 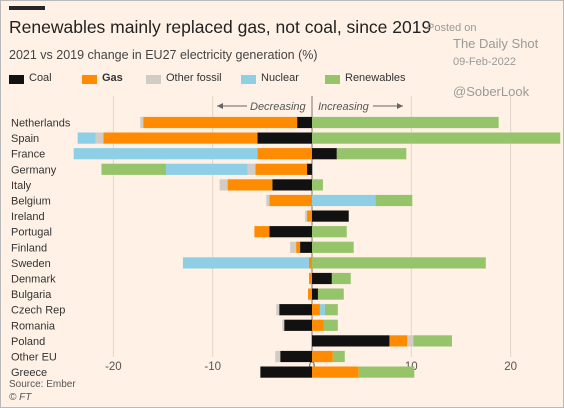 I want to click on category-label: Czech Rep, so click(x=38, y=311).